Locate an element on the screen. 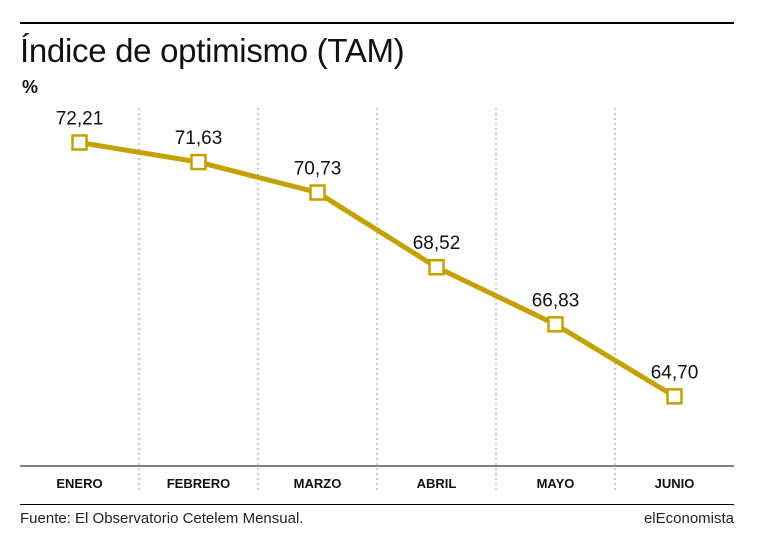 The height and width of the screenshot is (549, 770). x-tick-label: ENERO is located at coordinates (79, 483).